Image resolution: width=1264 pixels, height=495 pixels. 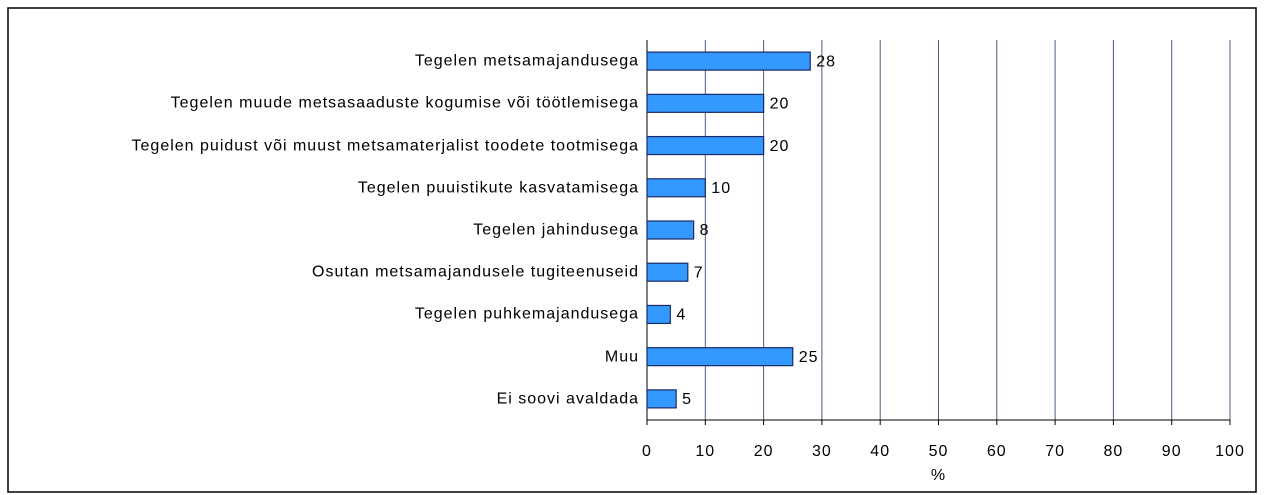 What do you see at coordinates (647, 451) in the screenshot?
I see `x-tick-label: 0` at bounding box center [647, 451].